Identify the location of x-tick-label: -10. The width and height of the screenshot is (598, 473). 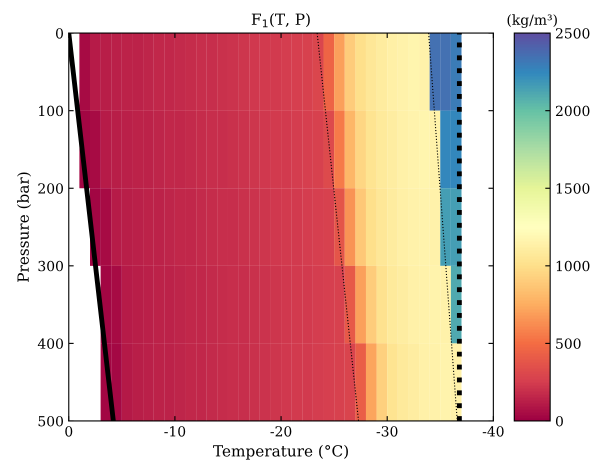
(175, 431).